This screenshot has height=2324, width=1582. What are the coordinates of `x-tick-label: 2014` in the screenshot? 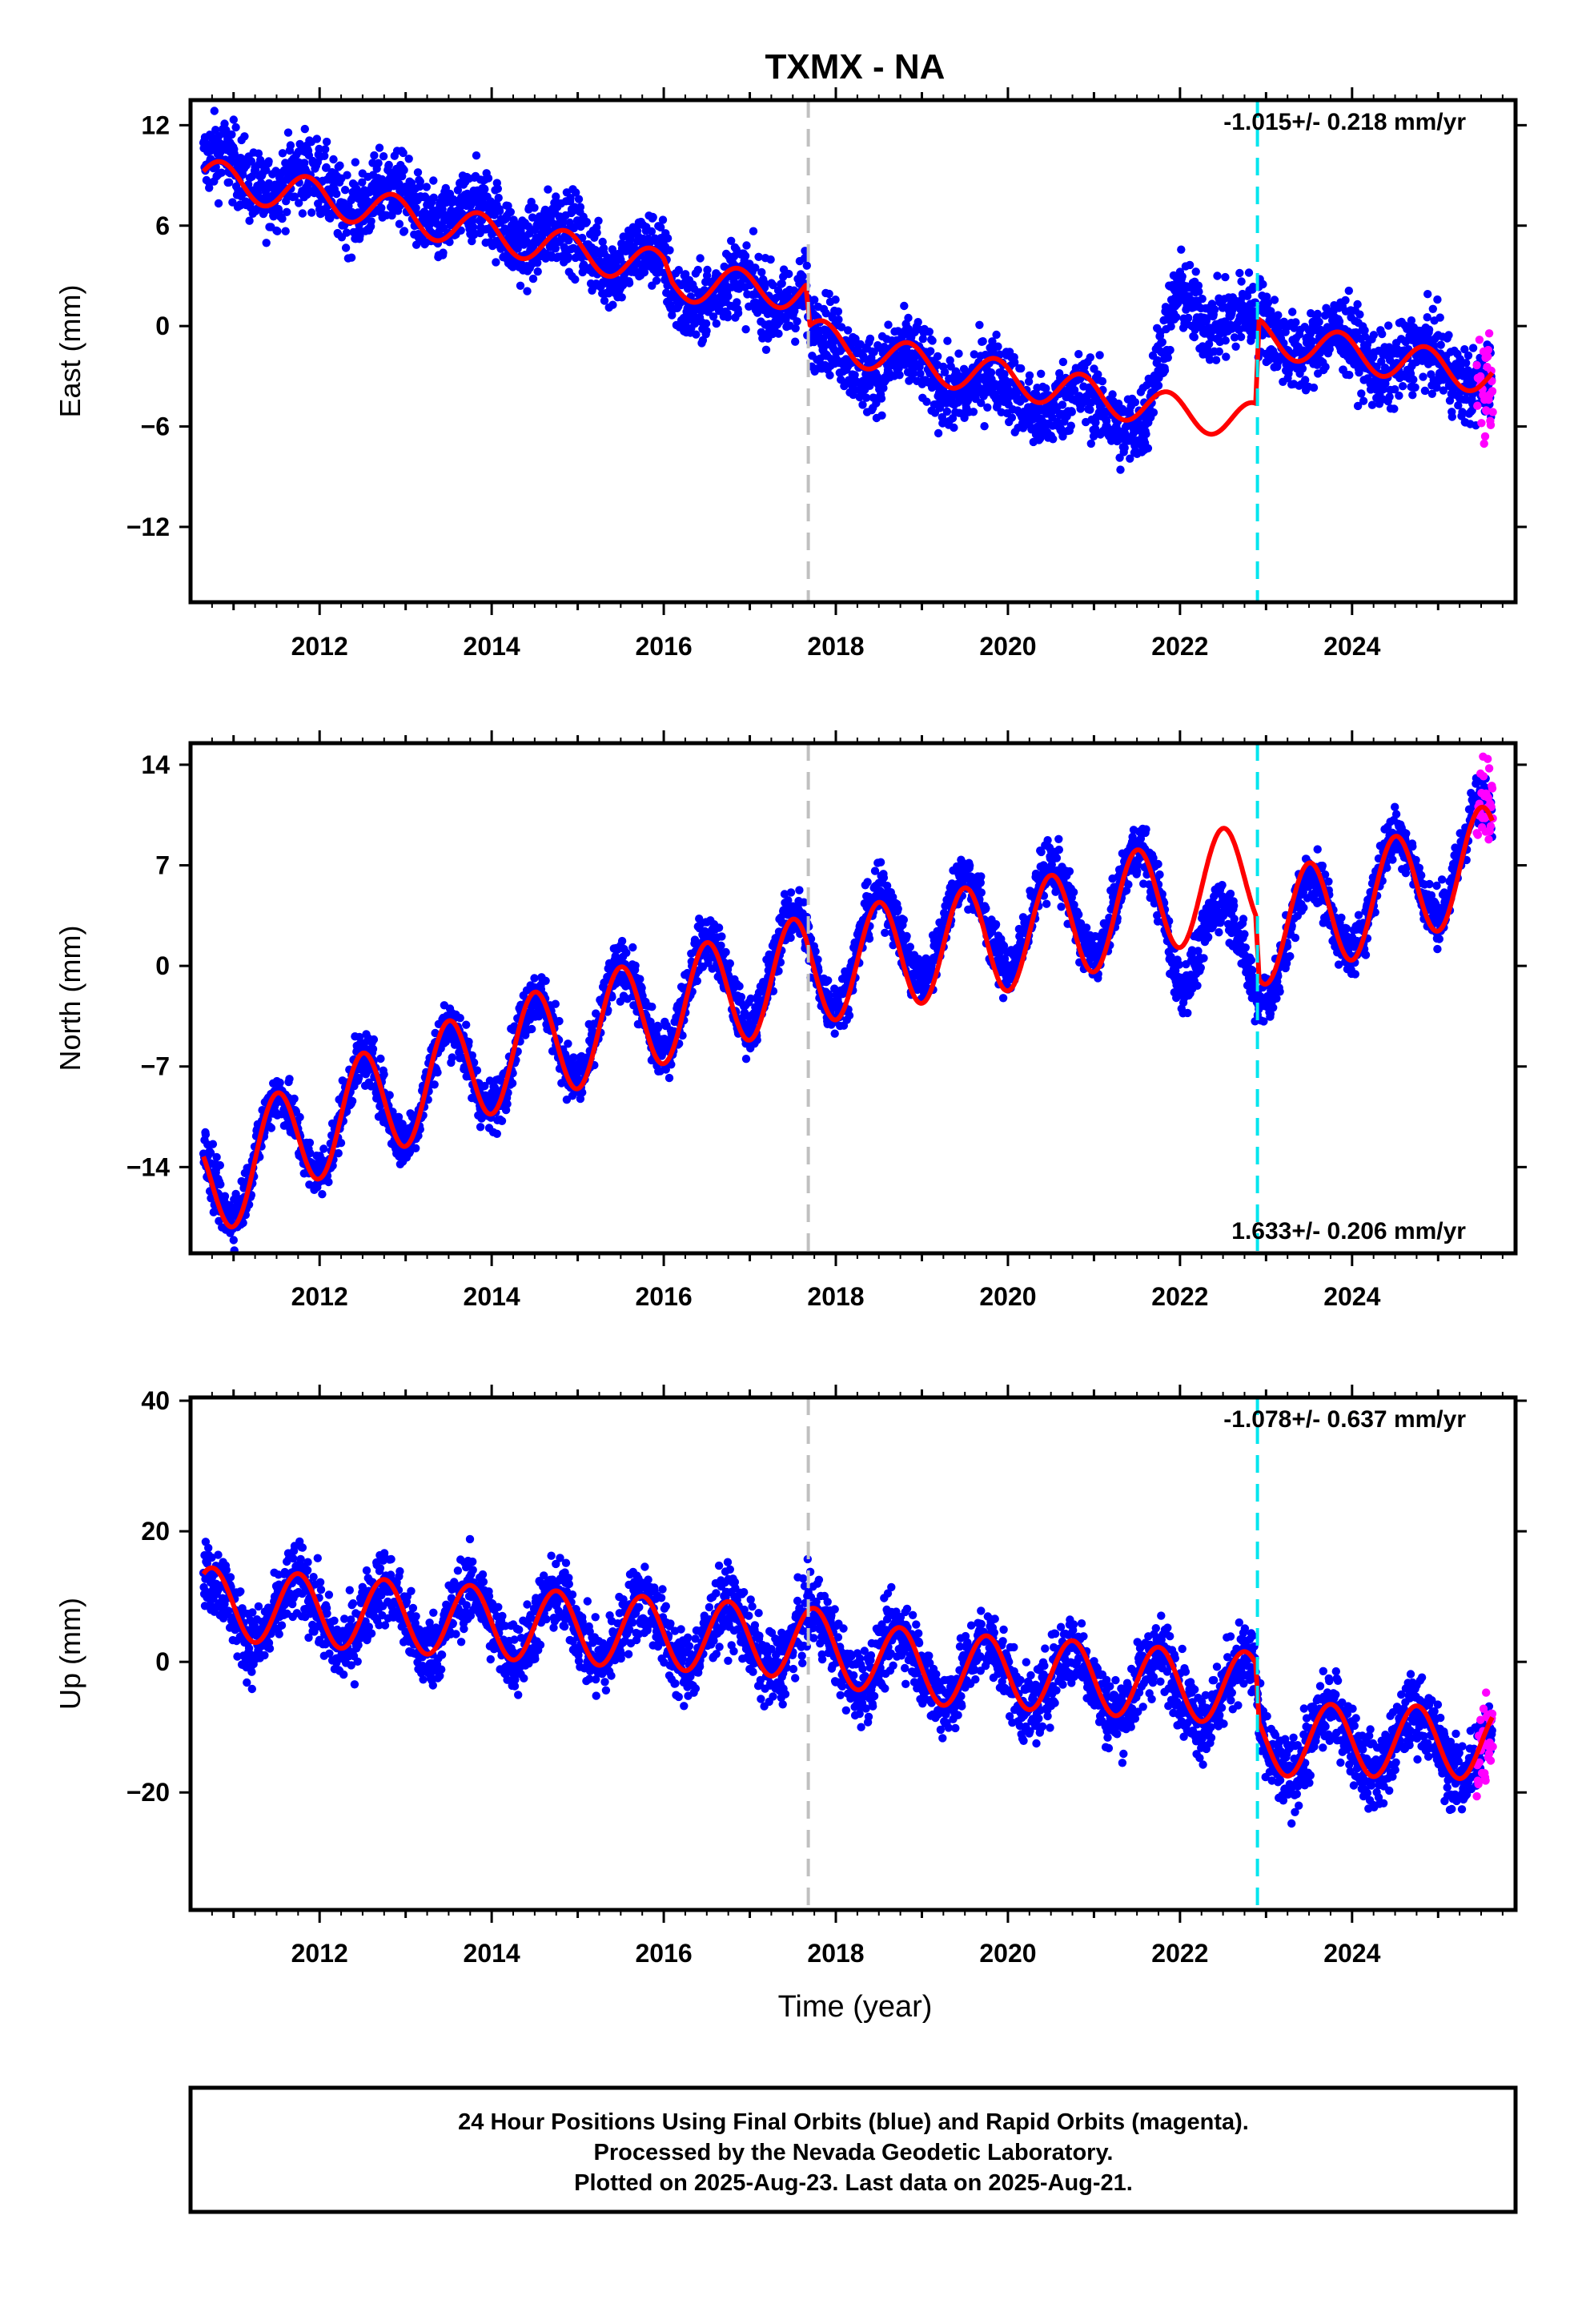 It's located at (492, 646).